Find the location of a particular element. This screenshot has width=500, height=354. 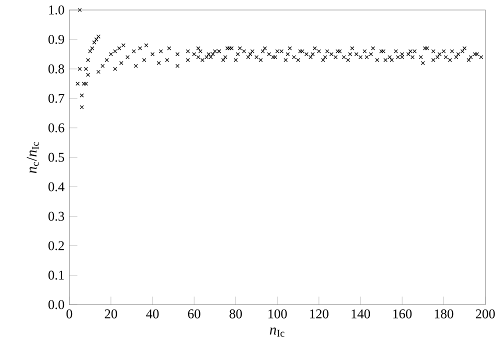

y-tick-label: 0.0 is located at coordinates (56, 305).